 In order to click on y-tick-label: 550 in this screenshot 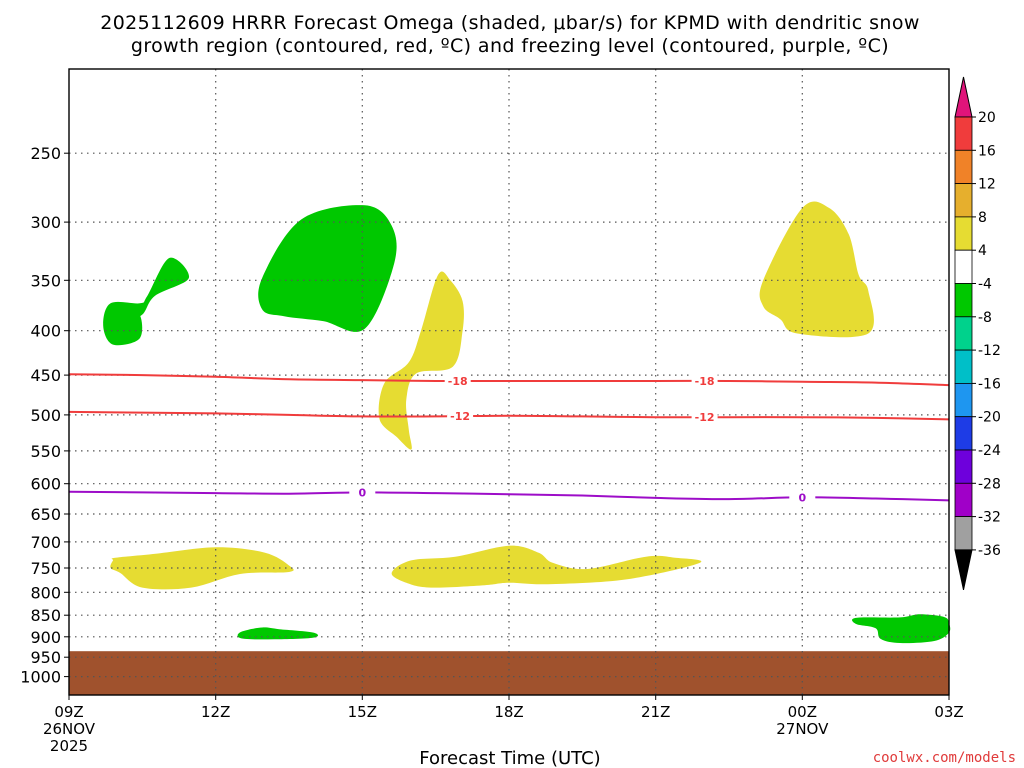, I will do `click(45, 451)`.